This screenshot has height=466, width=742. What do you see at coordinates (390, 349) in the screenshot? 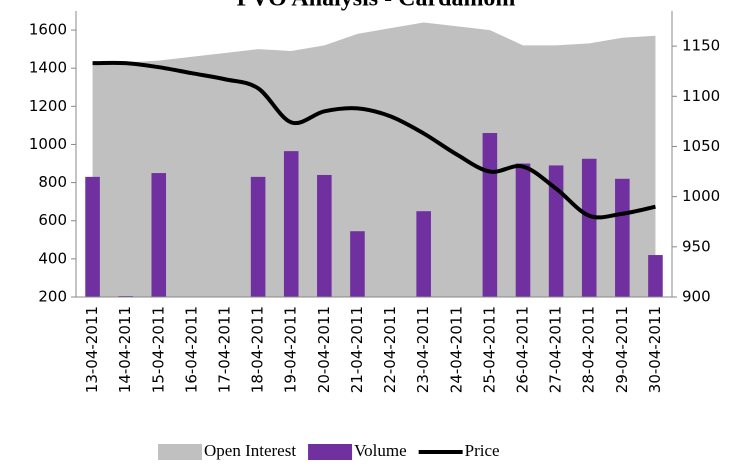
I see `x-tick-label: 22-04-2011` at bounding box center [390, 349].